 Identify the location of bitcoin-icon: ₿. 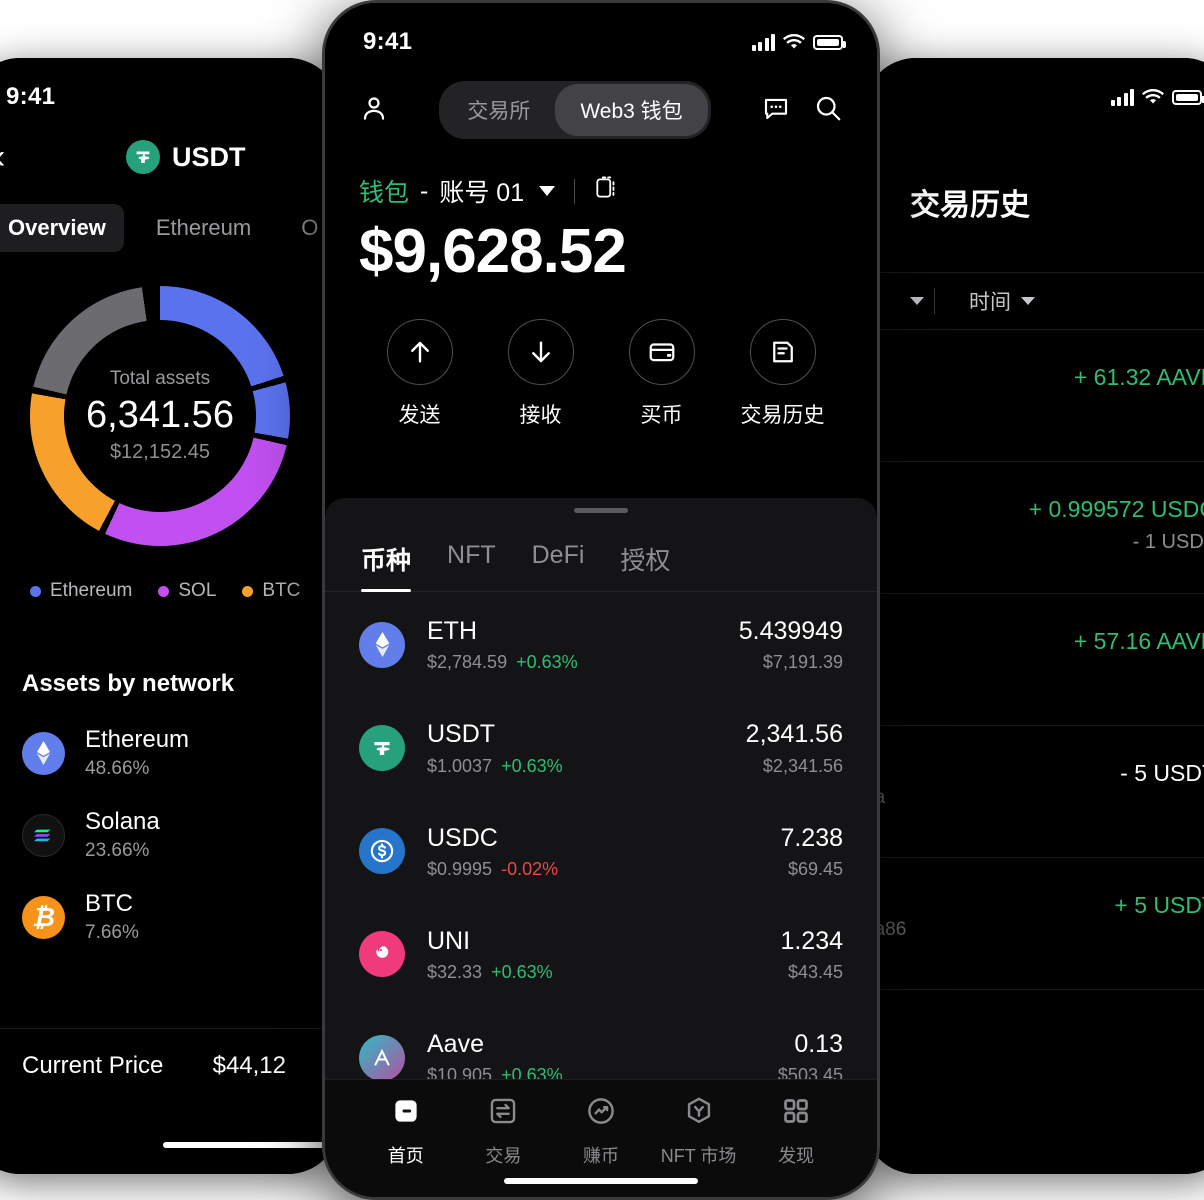
(43, 917).